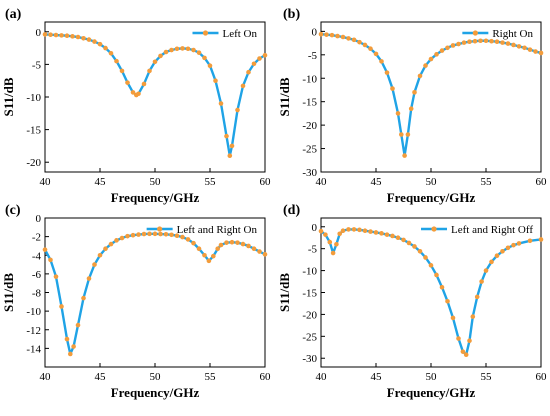  I want to click on series-line, so click(431, 94).